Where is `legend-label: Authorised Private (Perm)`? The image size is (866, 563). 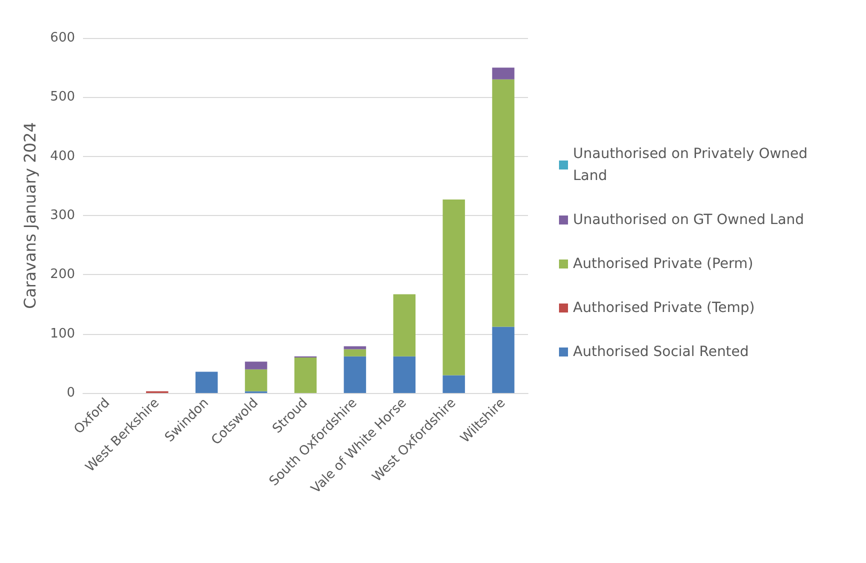
legend-label: Authorised Private (Perm) is located at coordinates (663, 264).